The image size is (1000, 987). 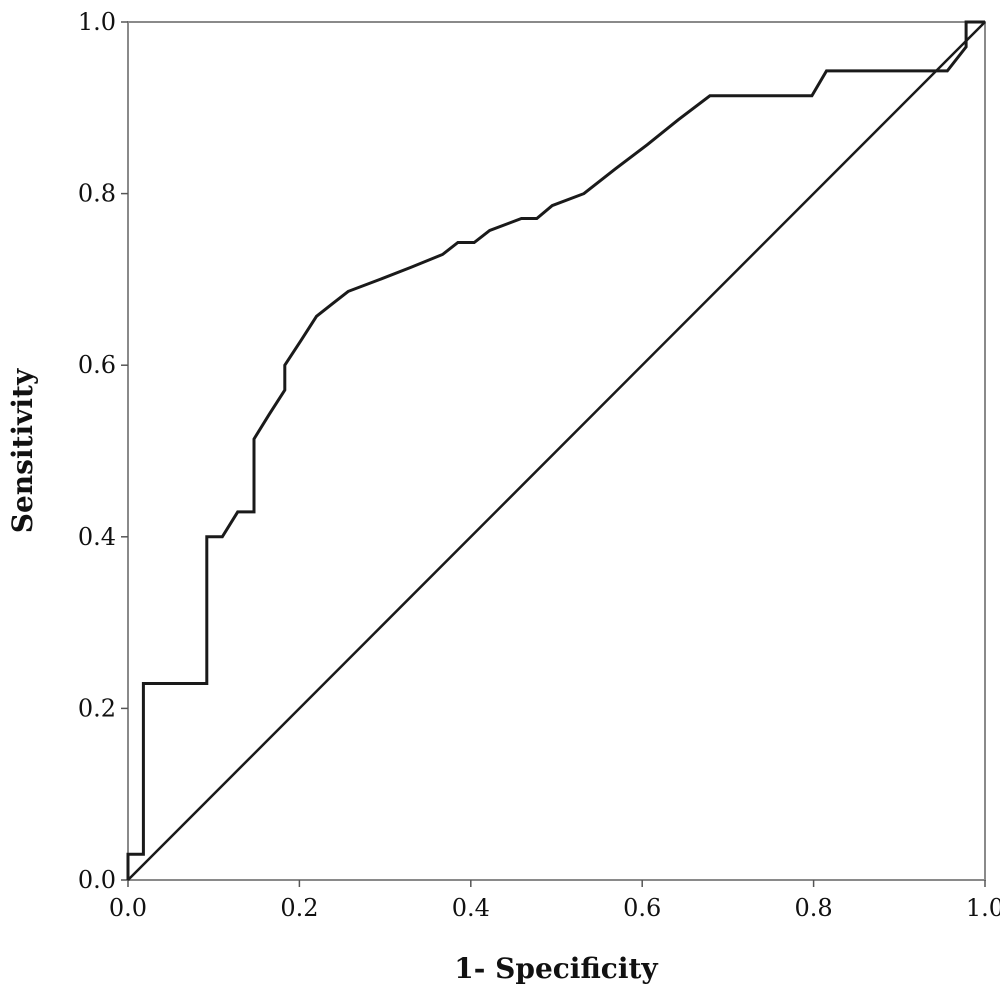 I want to click on x-tick-label: 0.6, so click(x=642, y=908).